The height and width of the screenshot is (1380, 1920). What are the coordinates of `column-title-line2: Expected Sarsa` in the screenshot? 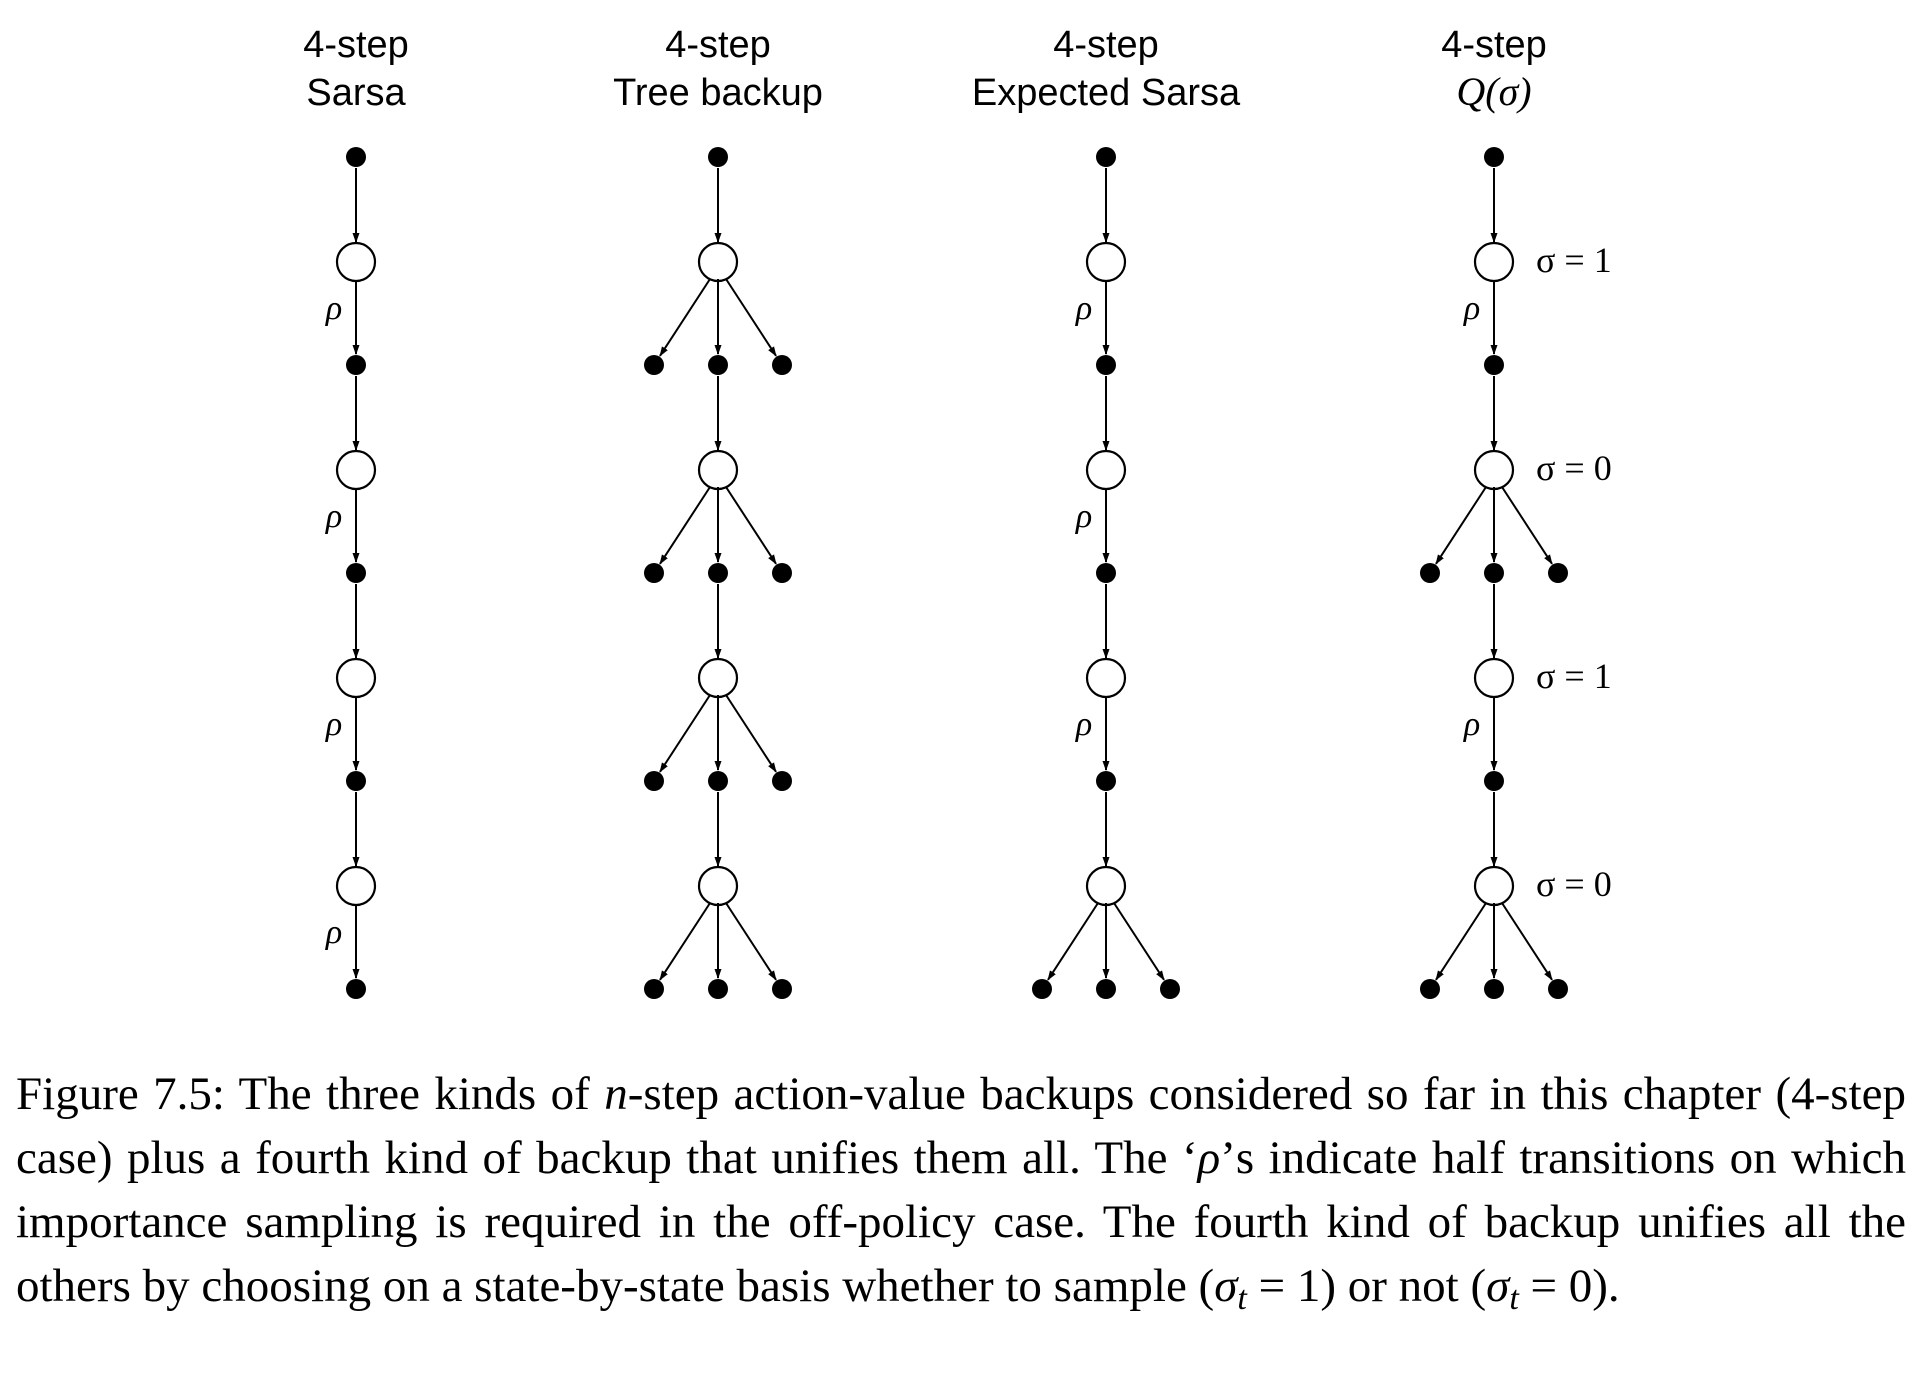 It's located at (1106, 93).